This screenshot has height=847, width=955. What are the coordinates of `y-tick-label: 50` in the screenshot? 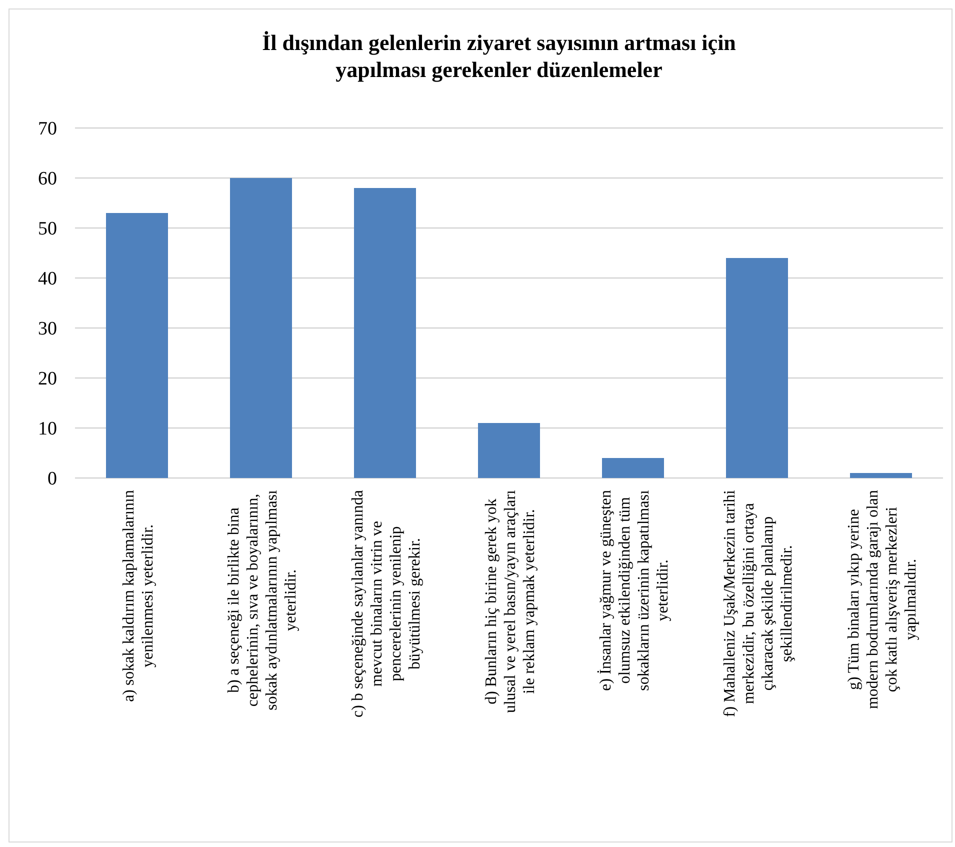 It's located at (47, 229).